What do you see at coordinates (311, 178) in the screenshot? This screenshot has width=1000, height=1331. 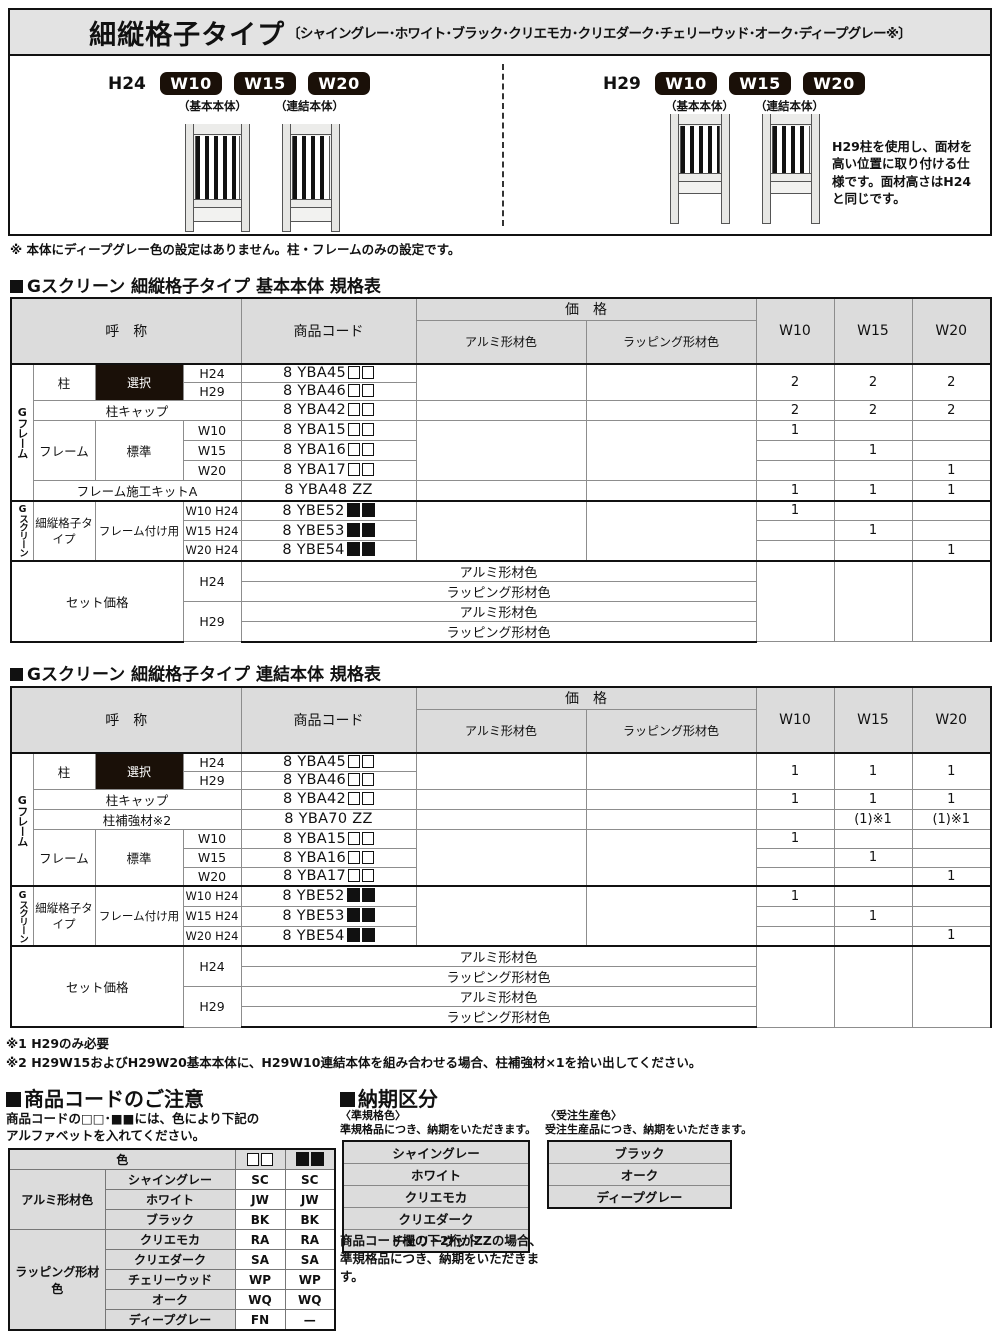 I see `screen-illustration-h24-link` at bounding box center [311, 178].